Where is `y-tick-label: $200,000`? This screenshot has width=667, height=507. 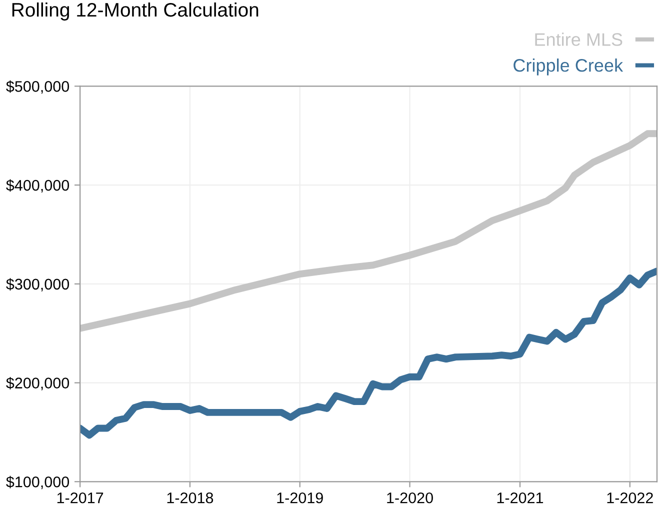
y-tick-label: $200,000 is located at coordinates (38, 383).